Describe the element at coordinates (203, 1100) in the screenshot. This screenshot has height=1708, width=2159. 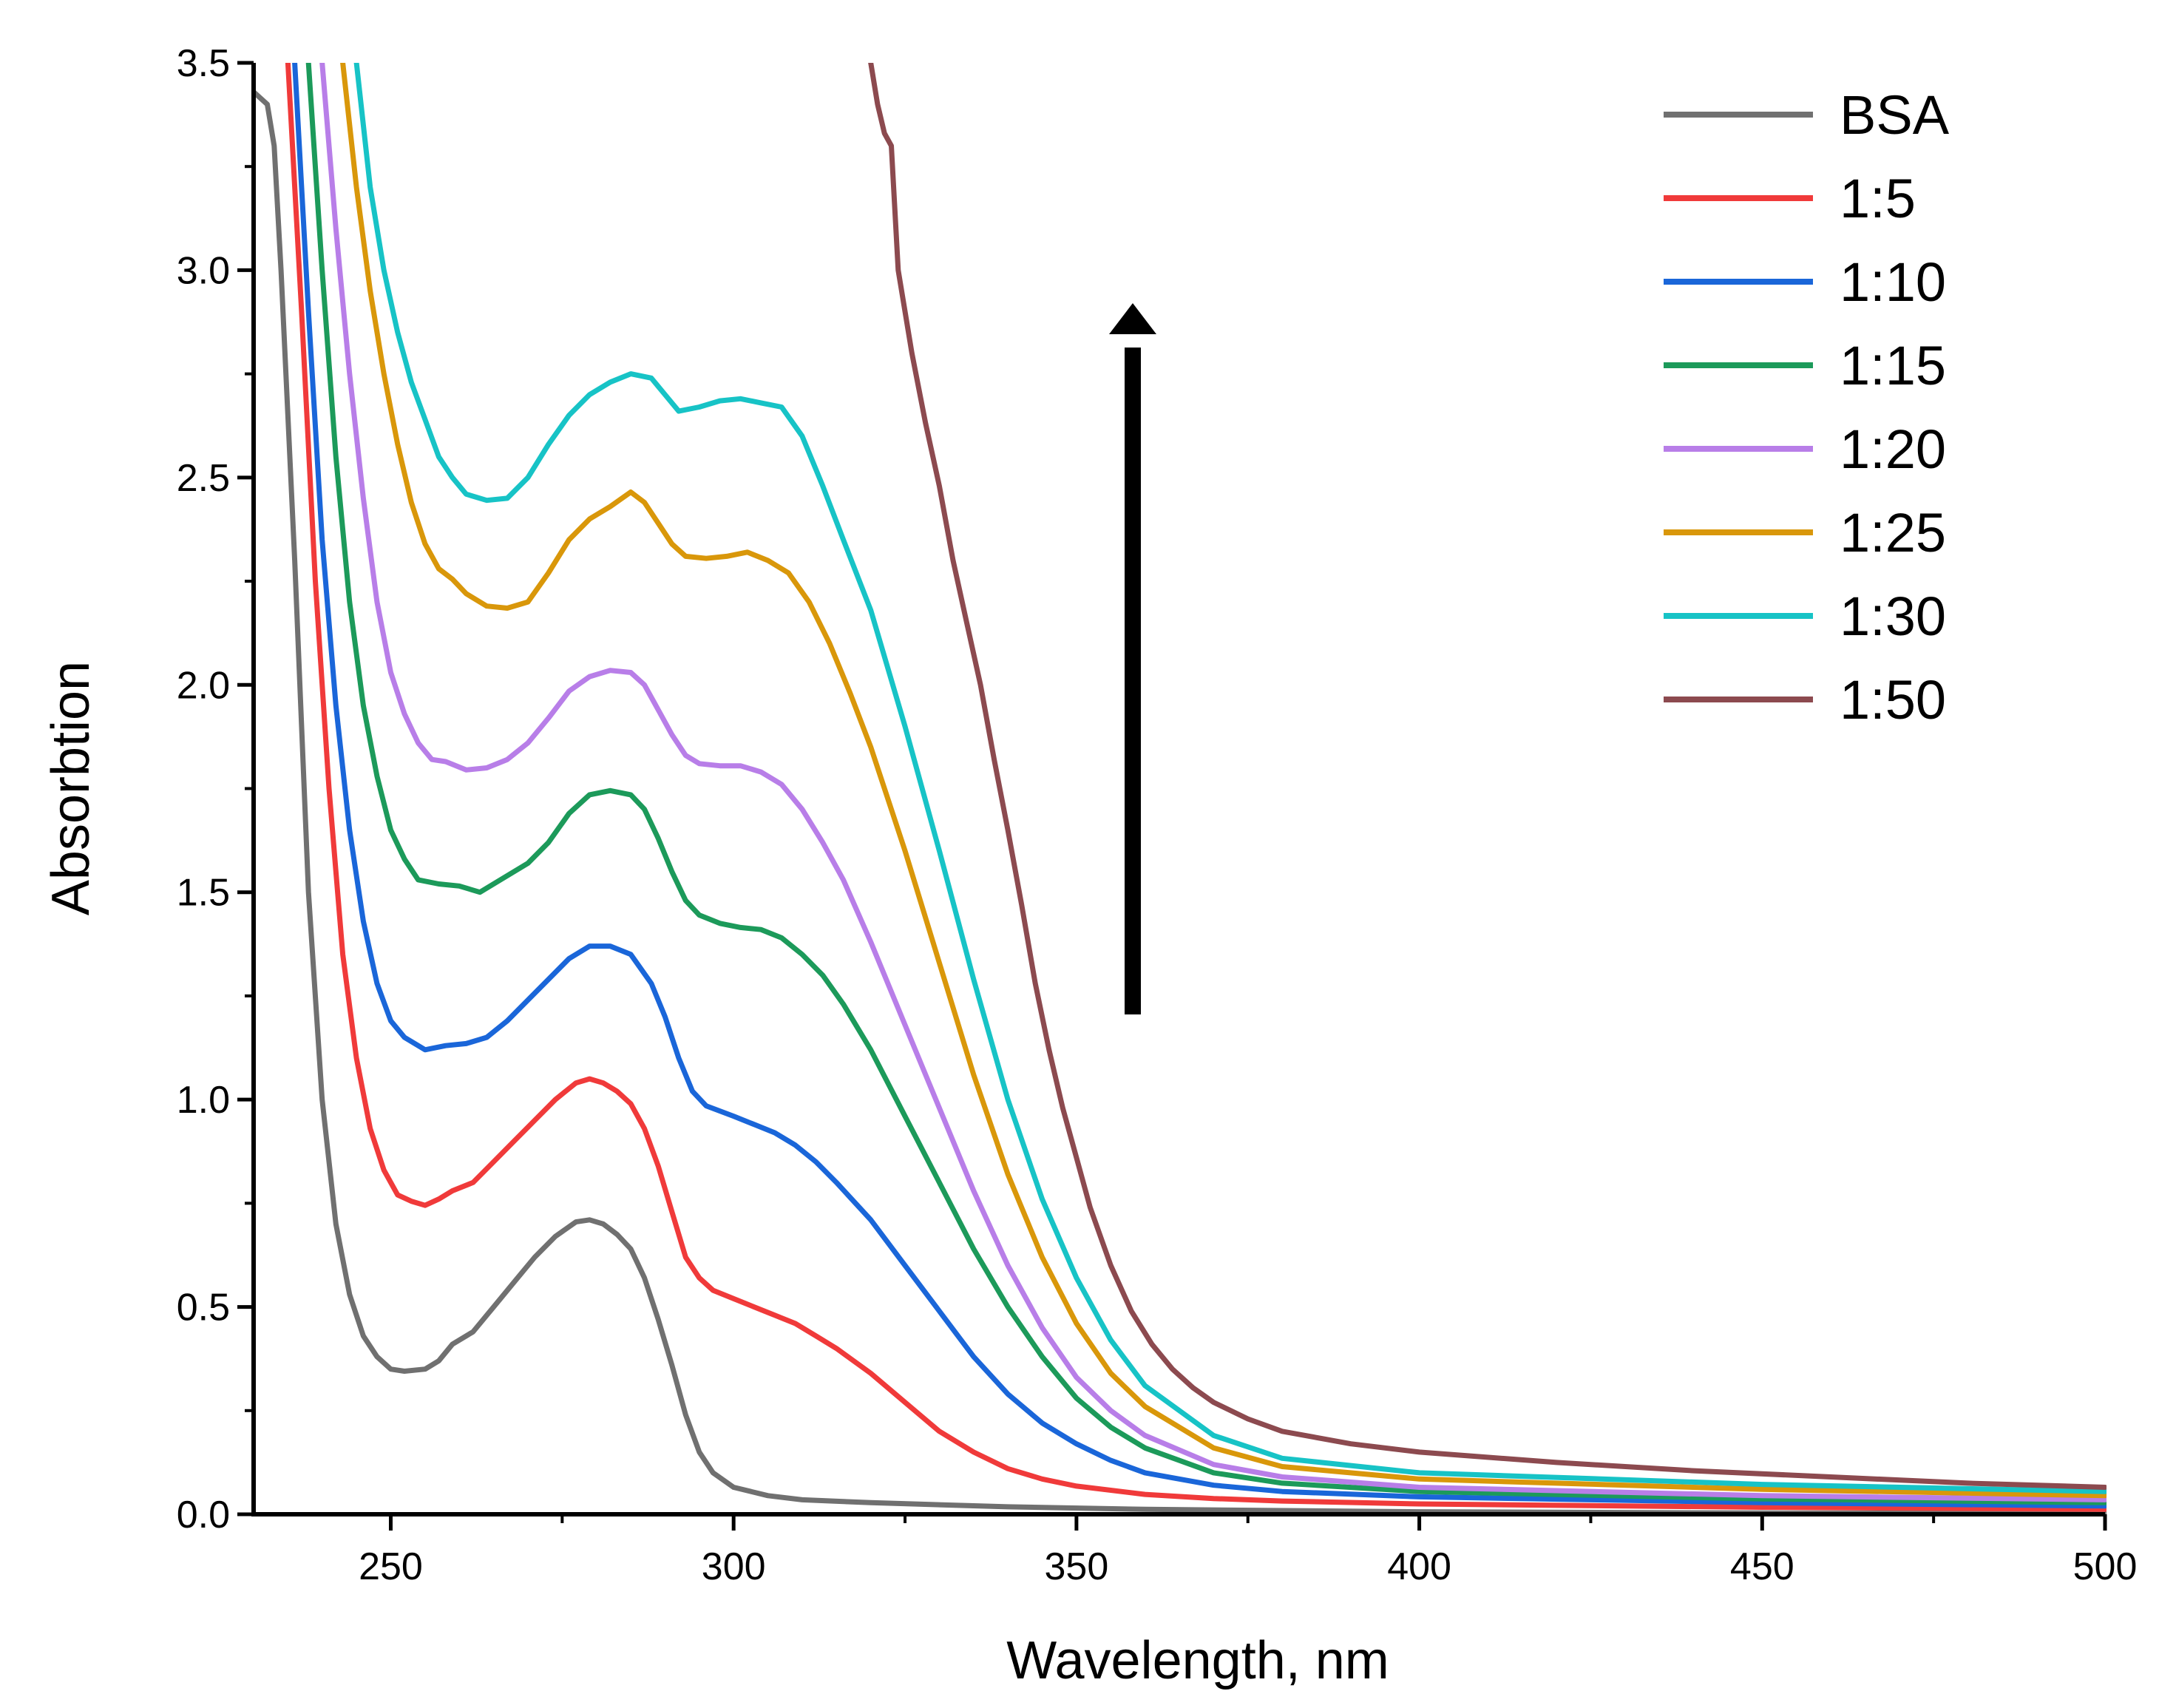
I see `y-tick-label: 1.0` at that location.